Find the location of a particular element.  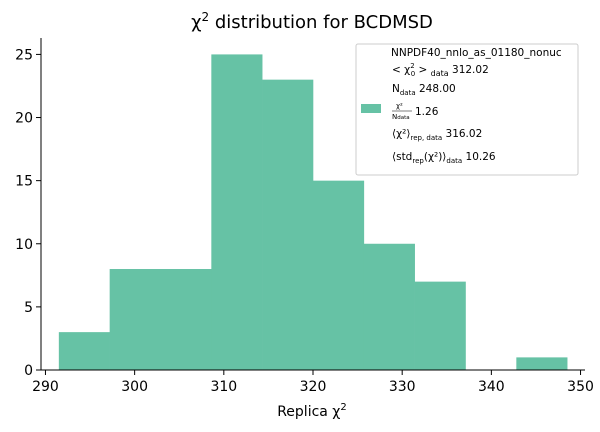

legend-ratio-den: Ndata is located at coordinates (401, 117).